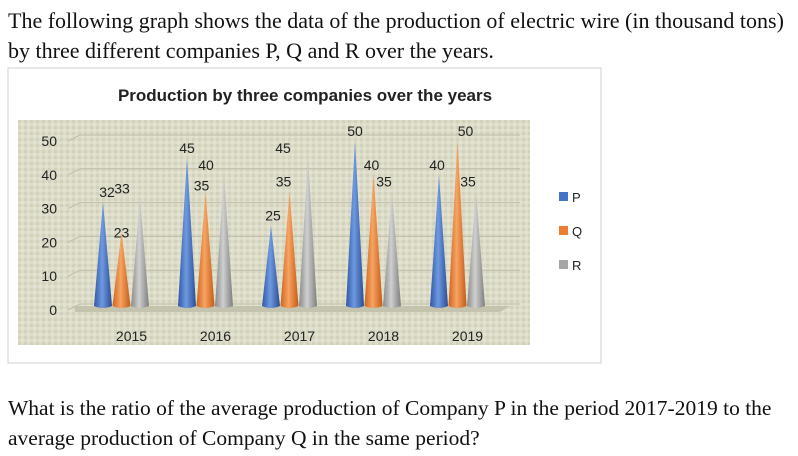  Describe the element at coordinates (289, 249) in the screenshot. I see `cone-Q-2017` at that location.